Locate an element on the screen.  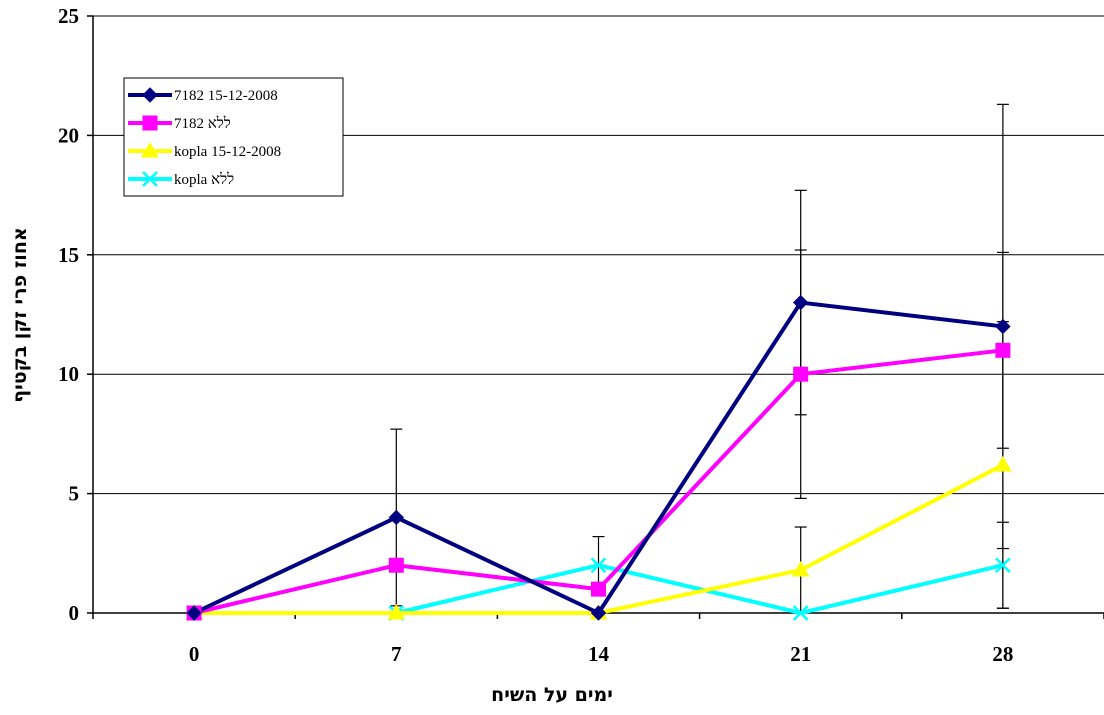
legend-label-3: kopla ללא is located at coordinates (204, 179).